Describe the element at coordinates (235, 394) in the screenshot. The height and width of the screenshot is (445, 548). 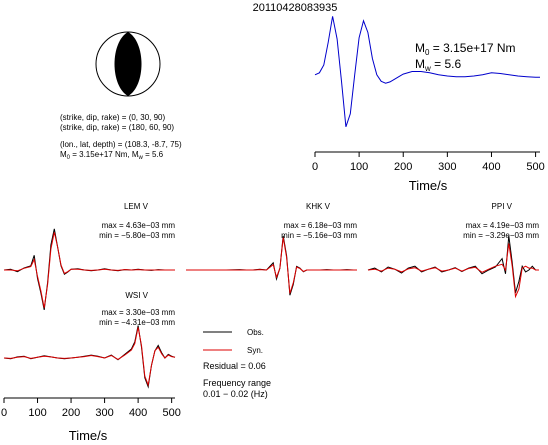
I see `frequency-range-value: 0.01 − 0.02 (Hz)` at that location.